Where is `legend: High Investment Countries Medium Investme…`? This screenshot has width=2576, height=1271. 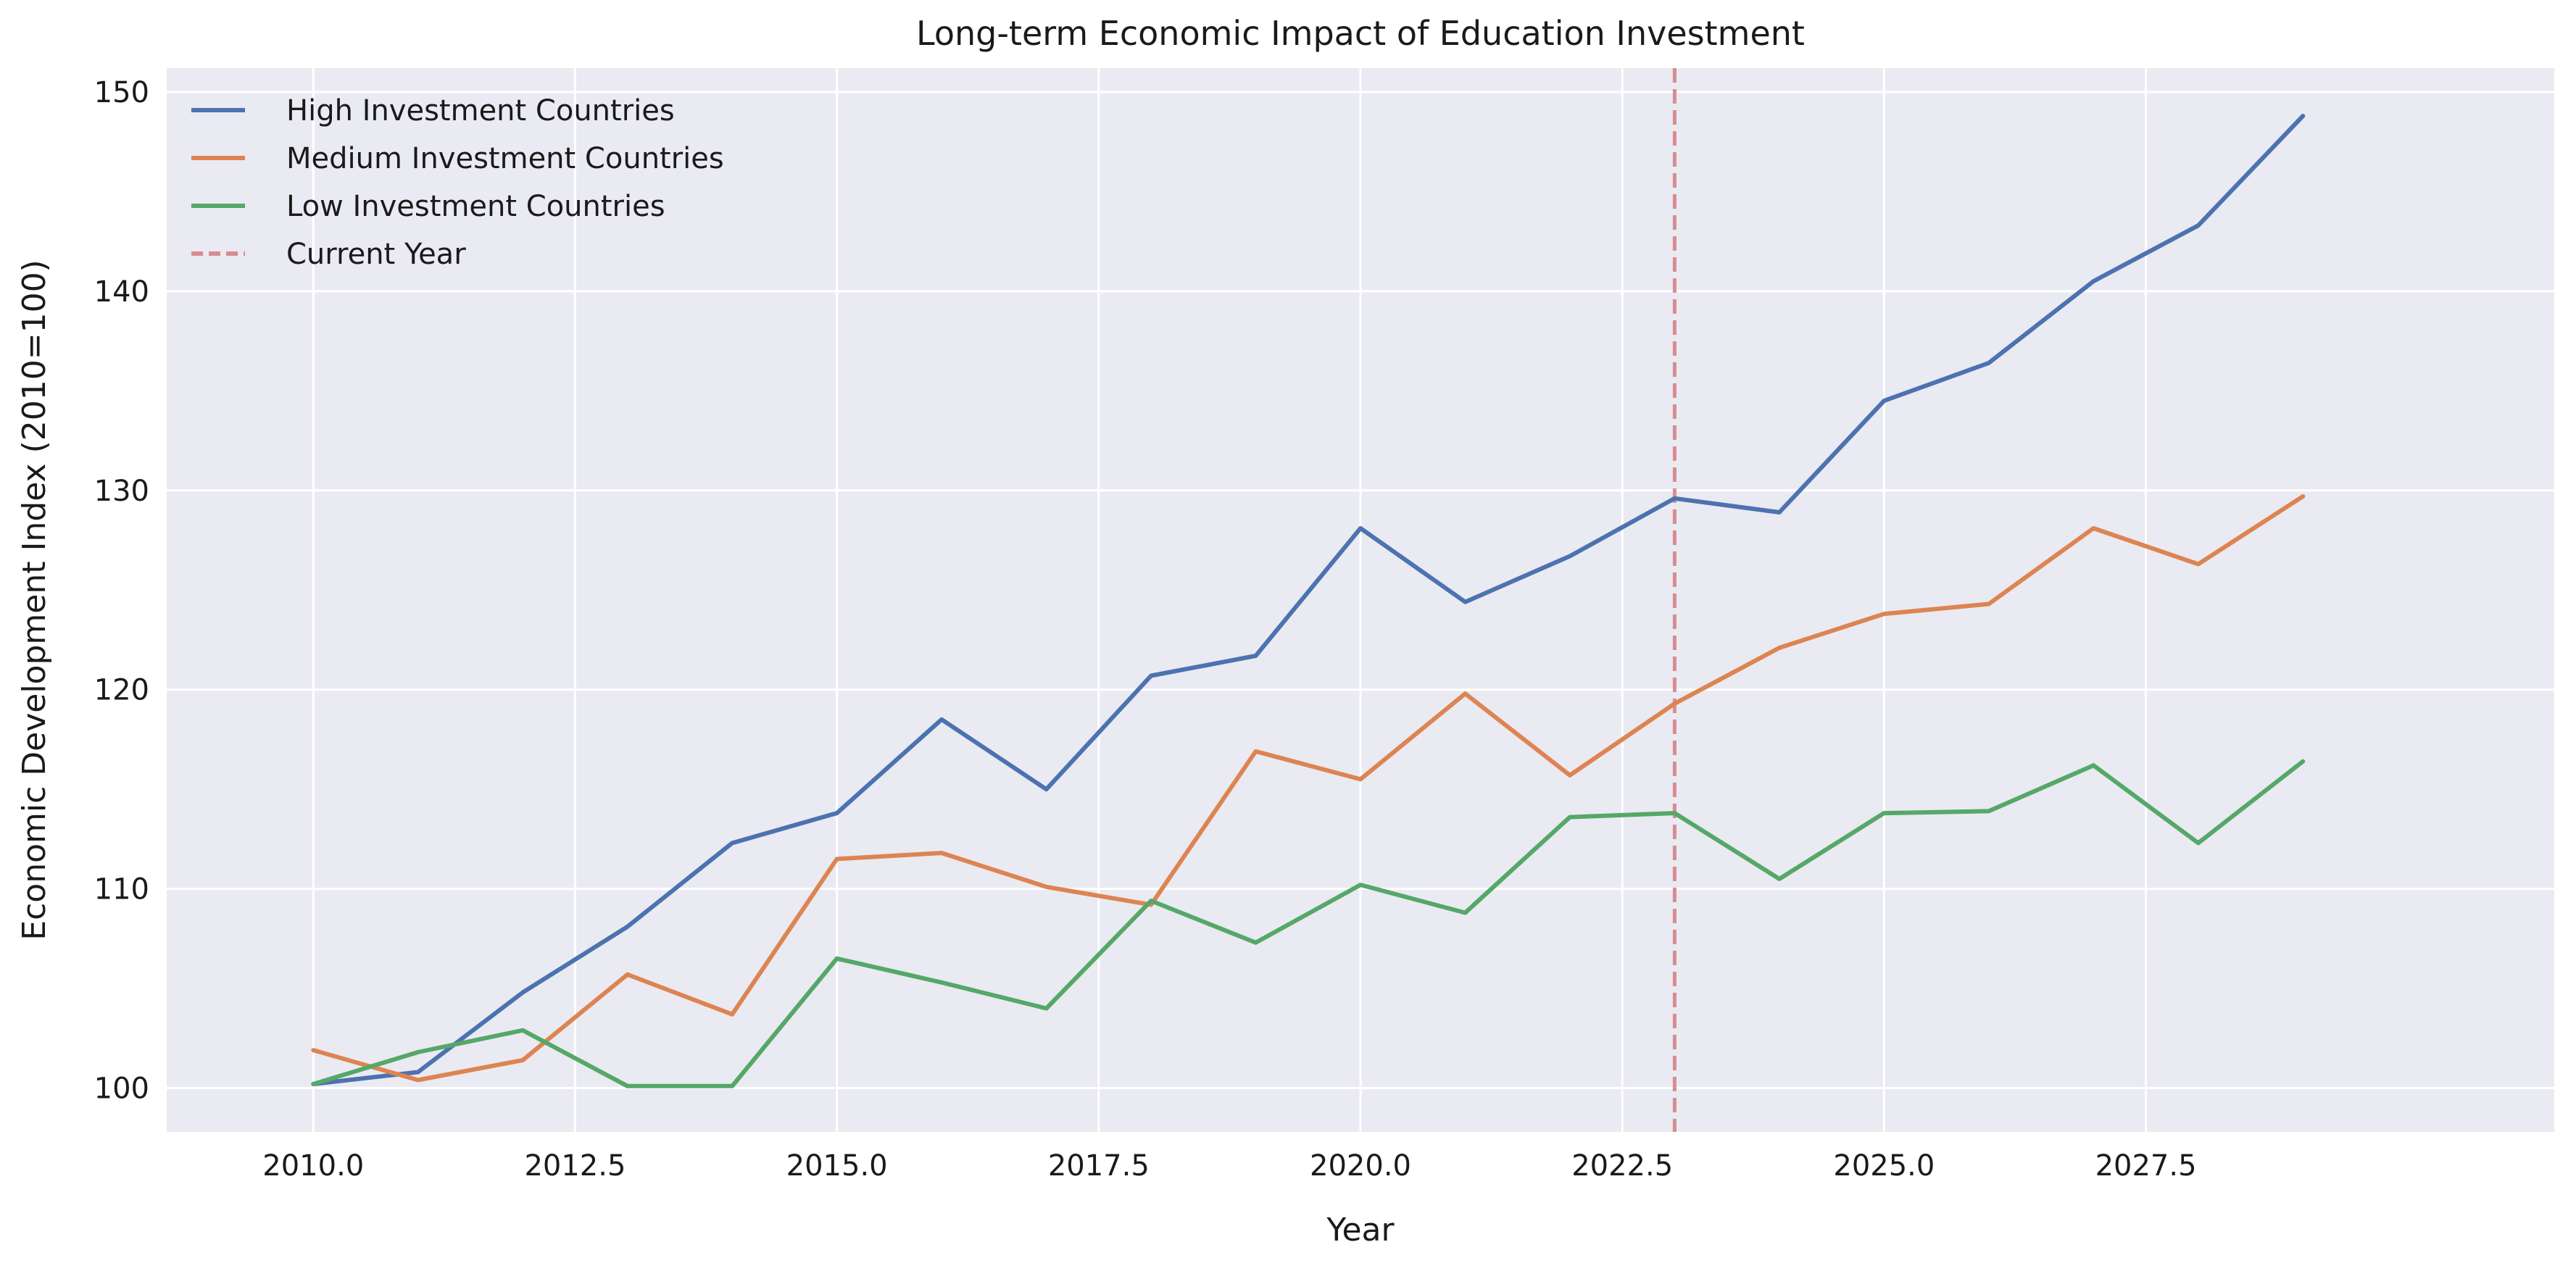 legend: High Investment Countries Medium Investme… is located at coordinates (457, 183).